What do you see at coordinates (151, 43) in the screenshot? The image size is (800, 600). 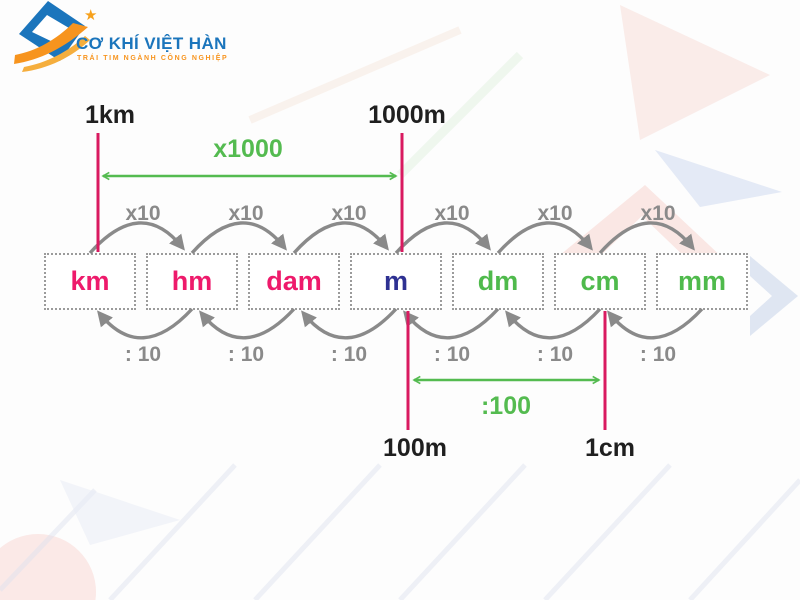 I see `brand-name: CƠ KHÍ VIỆT HÀN` at bounding box center [151, 43].